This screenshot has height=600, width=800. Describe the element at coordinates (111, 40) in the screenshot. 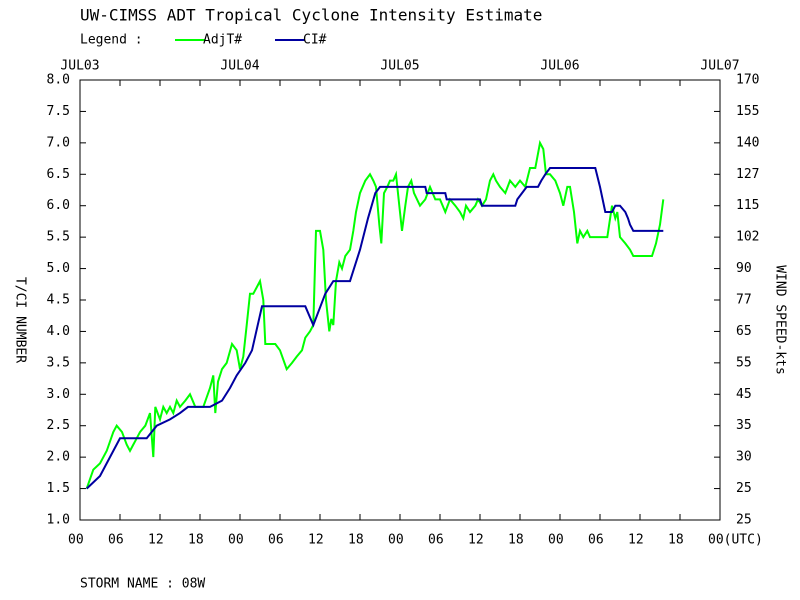

I see `legend-label: Legend :` at that location.